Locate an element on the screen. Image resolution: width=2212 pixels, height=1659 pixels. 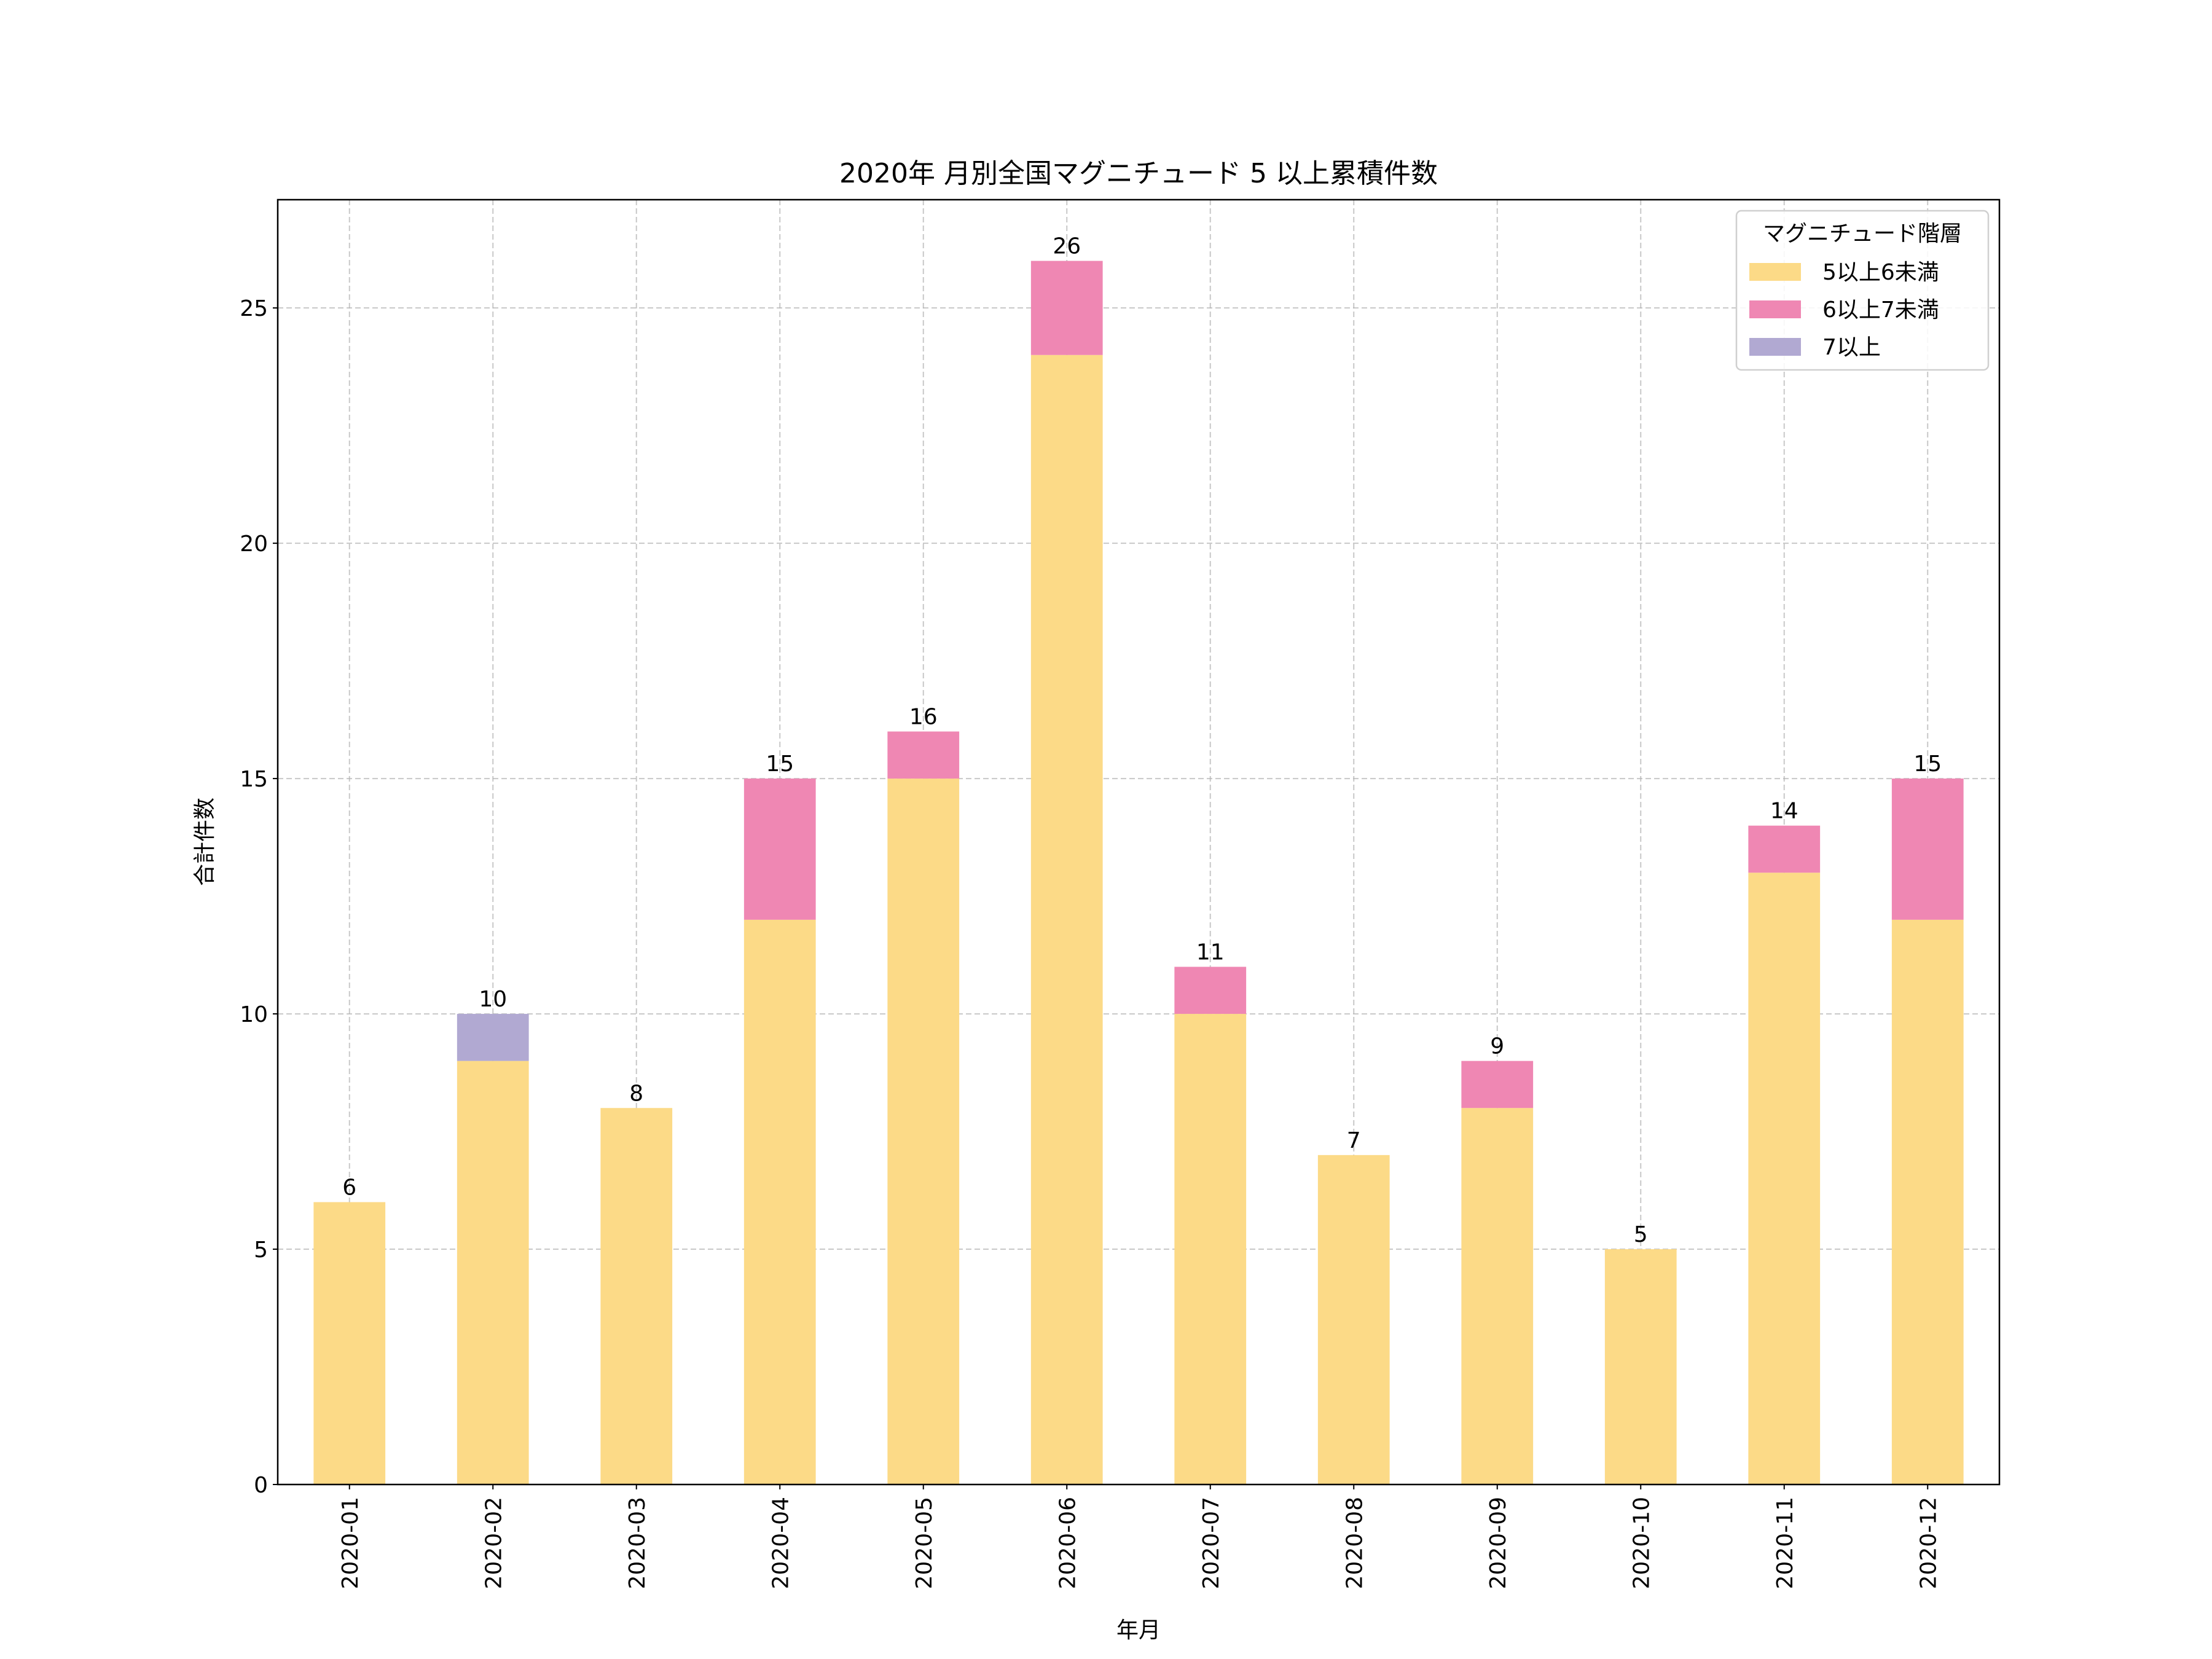
legend-entry: 6以上7未満 is located at coordinates (1880, 310).